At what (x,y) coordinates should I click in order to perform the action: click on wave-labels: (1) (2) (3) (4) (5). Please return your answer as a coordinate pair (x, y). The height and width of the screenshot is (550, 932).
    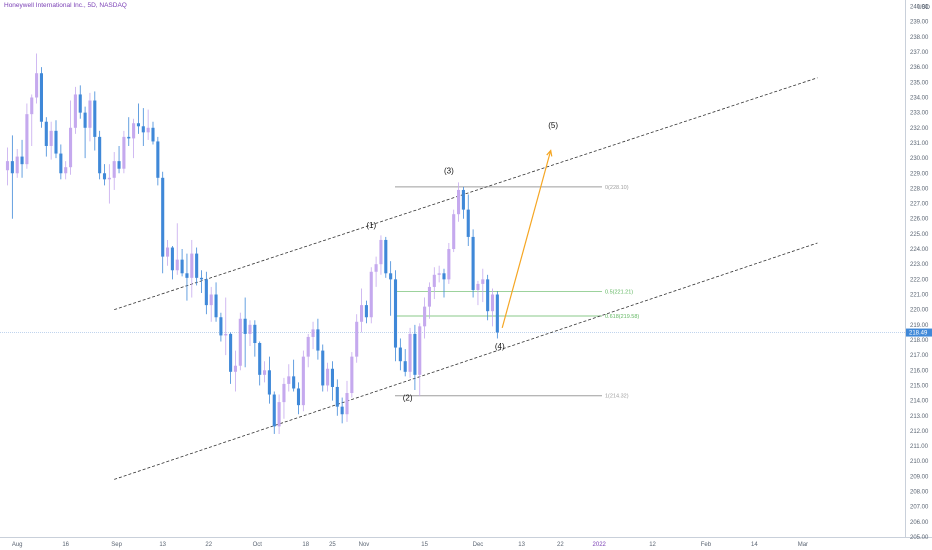
    Looking at the image, I should click on (462, 262).